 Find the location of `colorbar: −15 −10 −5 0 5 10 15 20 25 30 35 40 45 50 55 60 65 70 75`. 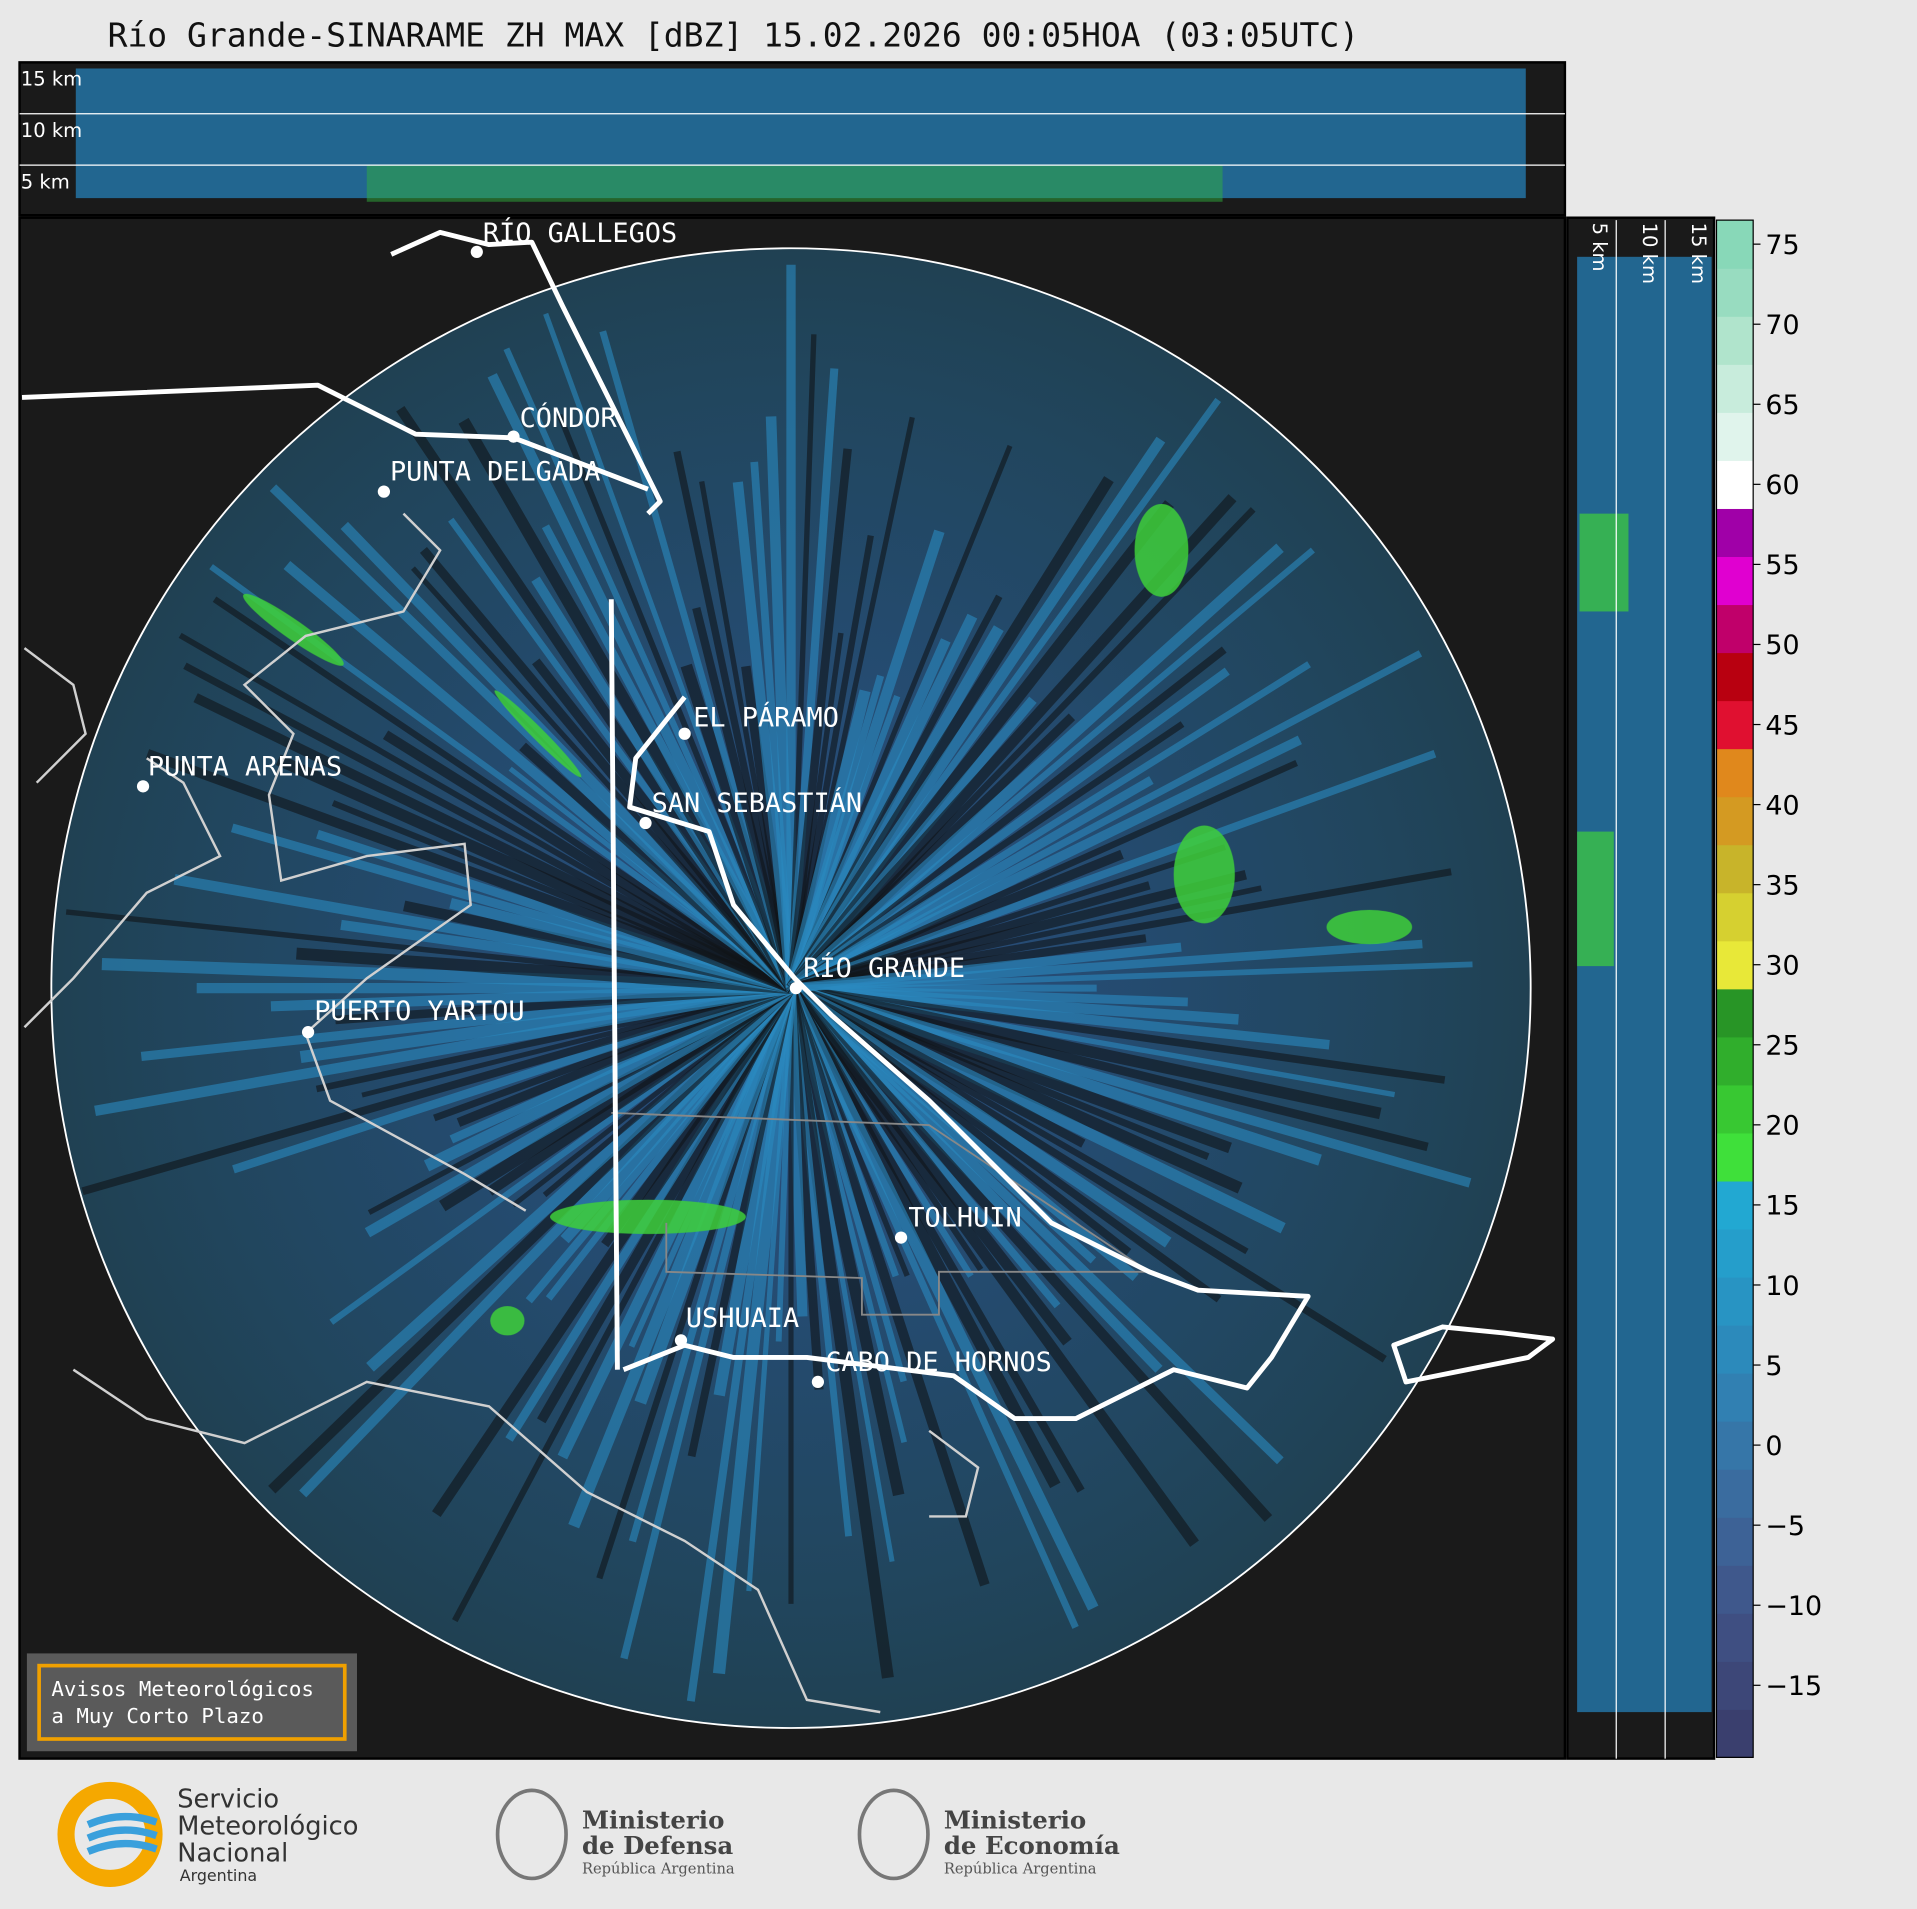

colorbar: −15 −10 −5 0 5 10 15 20 25 30 35 40 45 50 55 60 65 70 75 is located at coordinates (1768, 988).